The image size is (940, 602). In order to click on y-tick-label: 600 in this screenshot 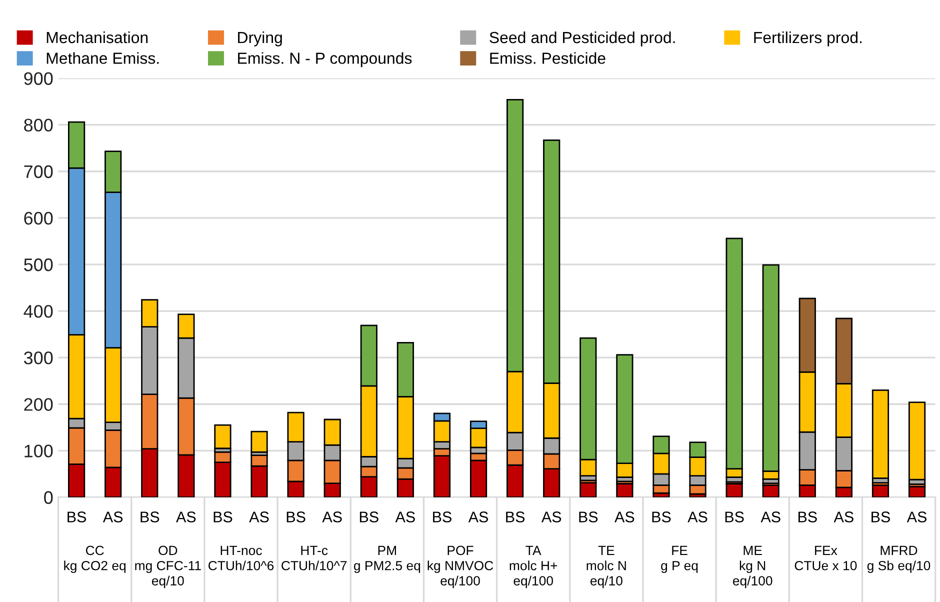, I will do `click(38, 218)`.